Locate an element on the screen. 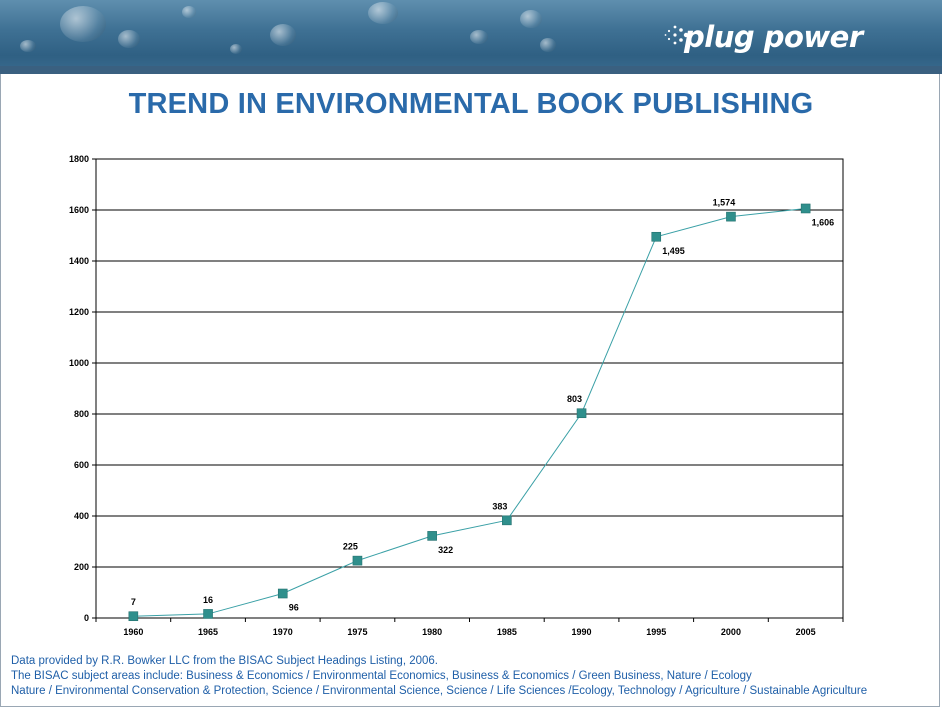 The height and width of the screenshot is (710, 942). header-banner: plug power is located at coordinates (471, 37).